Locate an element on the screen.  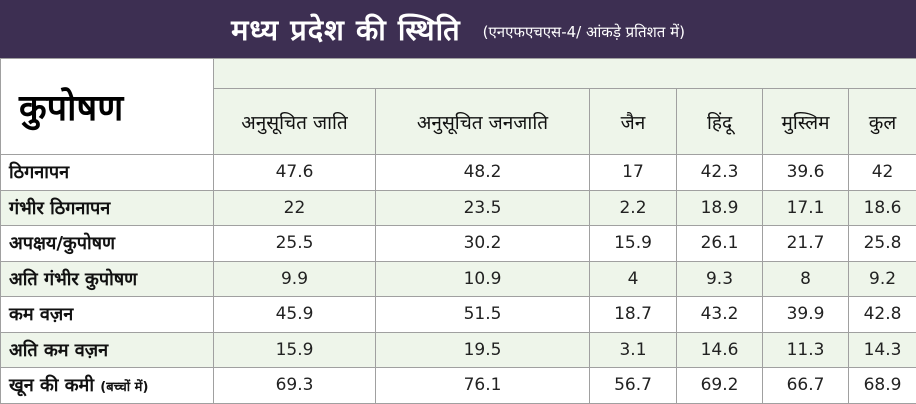
row-label: गंभीर ठिगनापन is located at coordinates (107, 208).